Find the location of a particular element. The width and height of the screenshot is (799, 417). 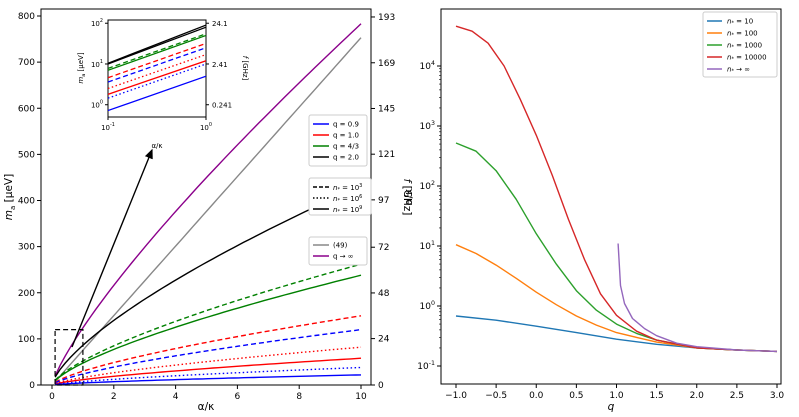

left-right-label: f [GHz] is located at coordinates (407, 197).